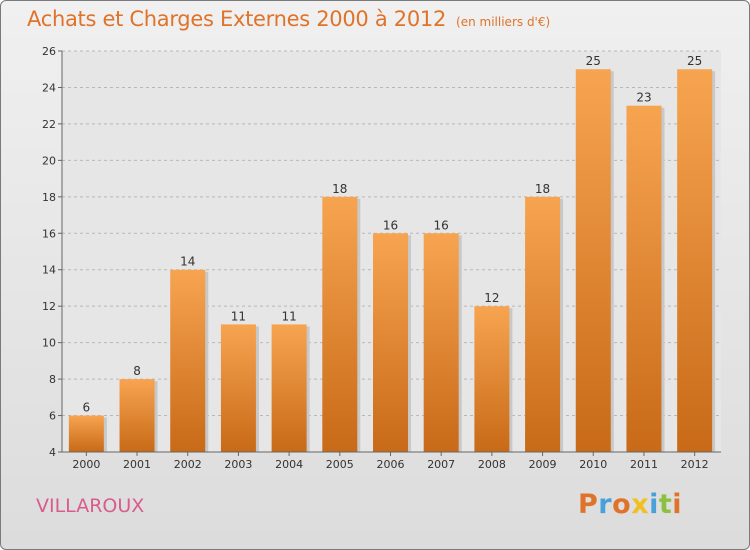  What do you see at coordinates (340, 464) in the screenshot?
I see `x-tick-label: 2005` at bounding box center [340, 464].